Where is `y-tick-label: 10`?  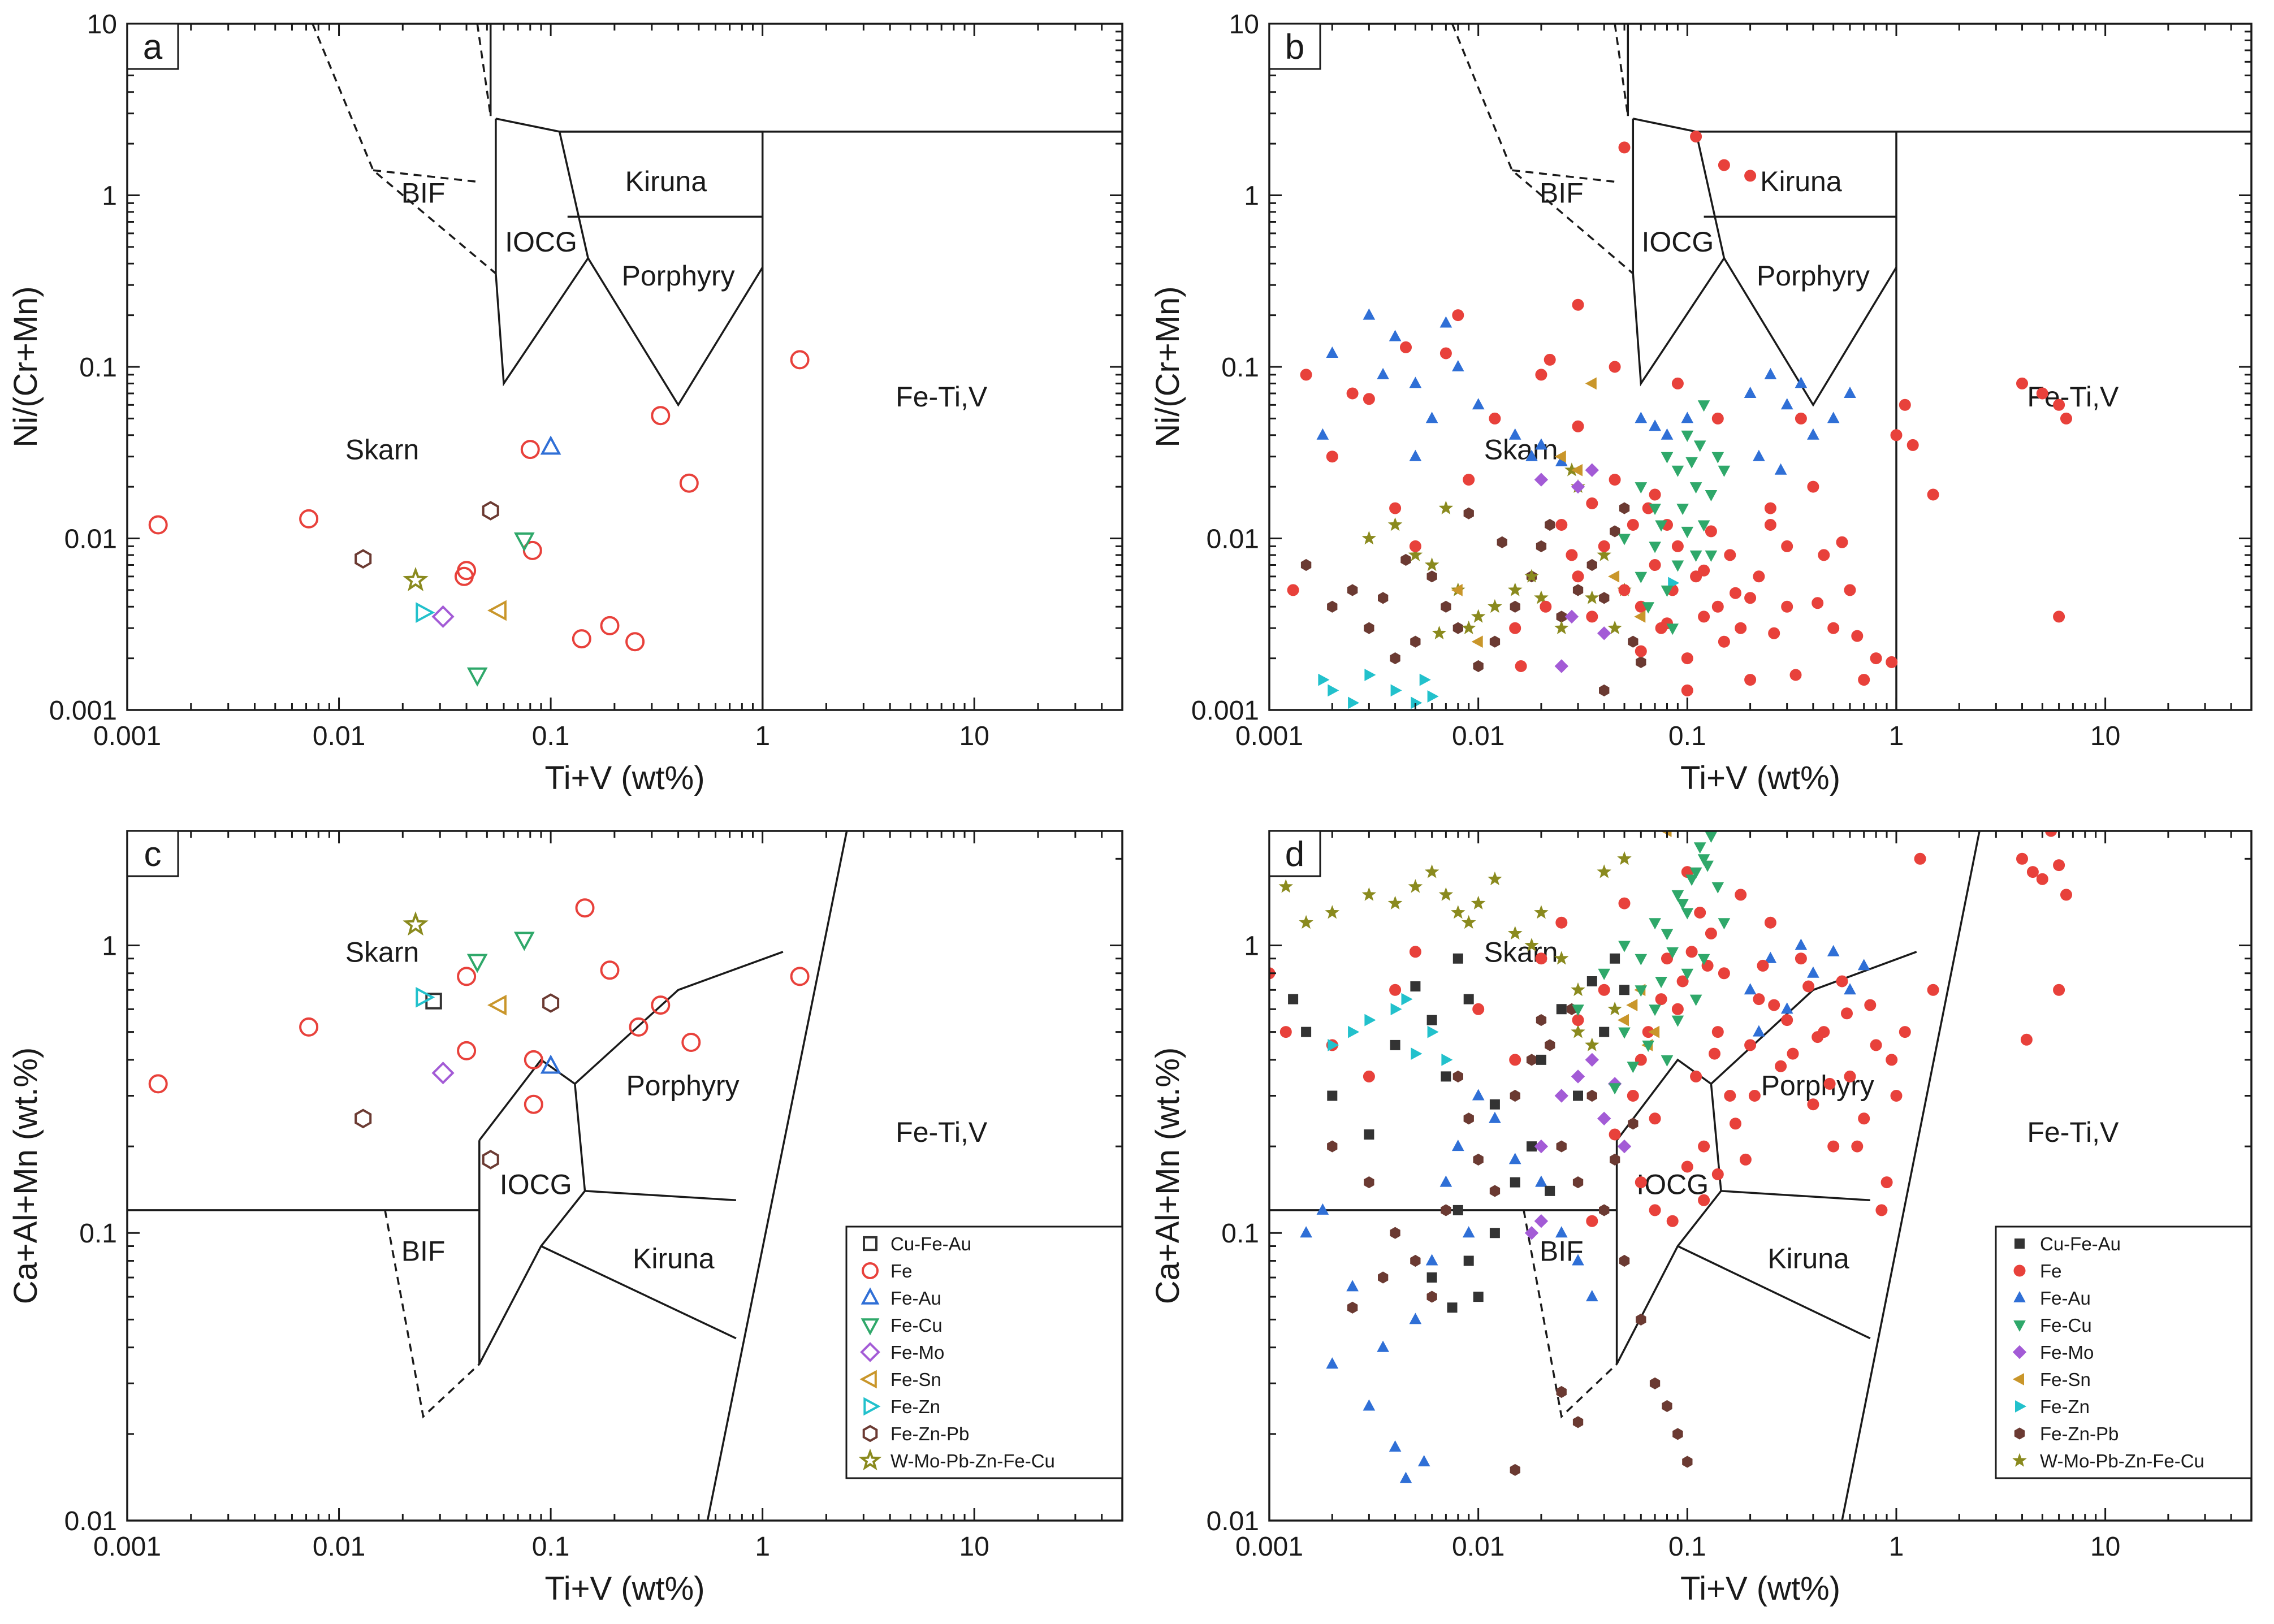 y-tick-label: 10 is located at coordinates (1244, 25).